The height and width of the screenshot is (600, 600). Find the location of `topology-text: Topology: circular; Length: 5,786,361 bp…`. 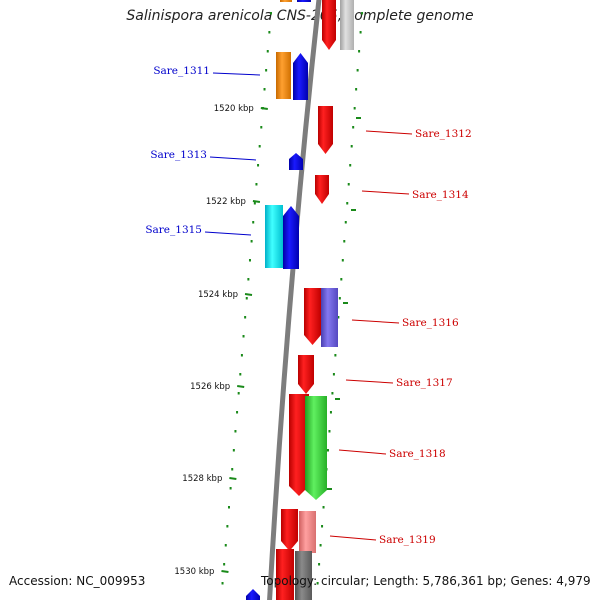

topology-text: Topology: circular; Length: 5,786,361 bp… is located at coordinates (426, 581).